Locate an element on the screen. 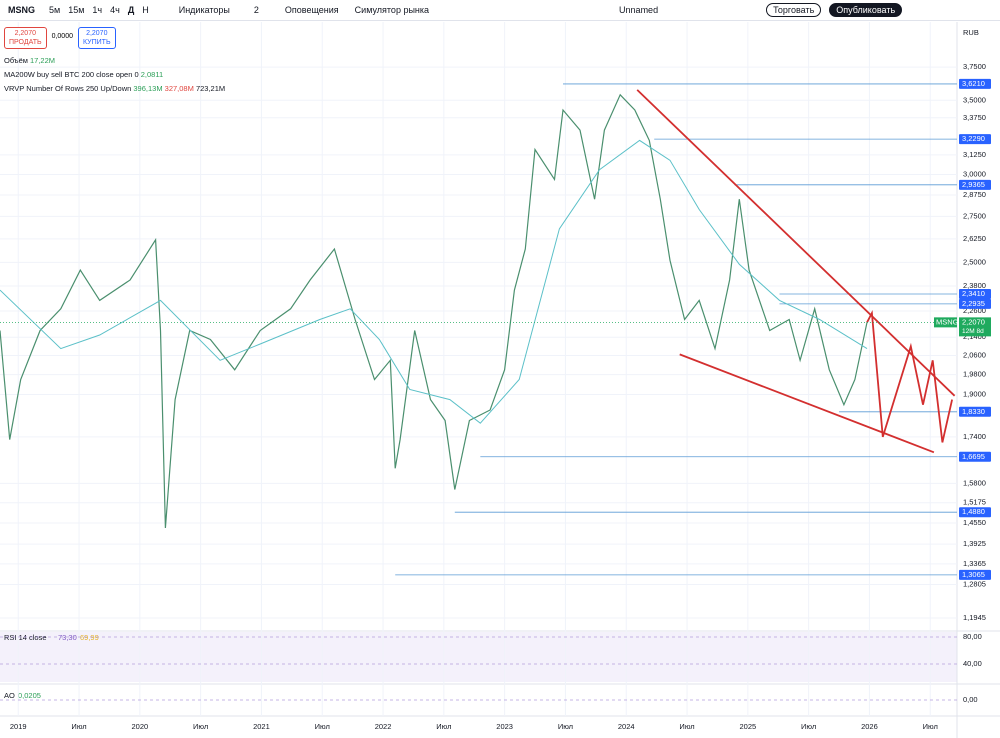 This screenshot has width=1000, height=738. interval: Д is located at coordinates (131, 10).